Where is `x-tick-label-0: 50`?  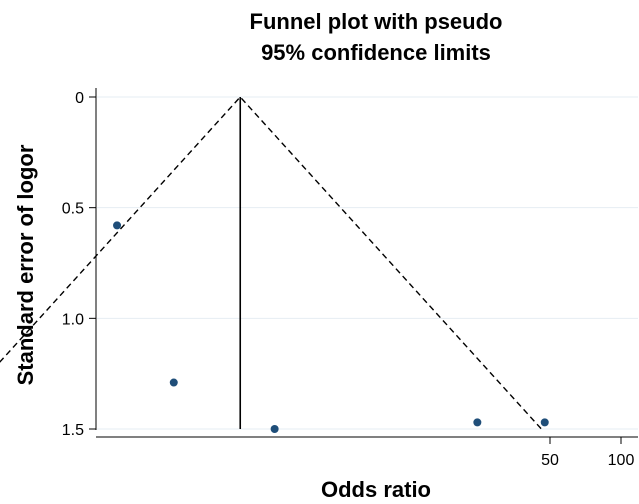 x-tick-label-0: 50 is located at coordinates (550, 460).